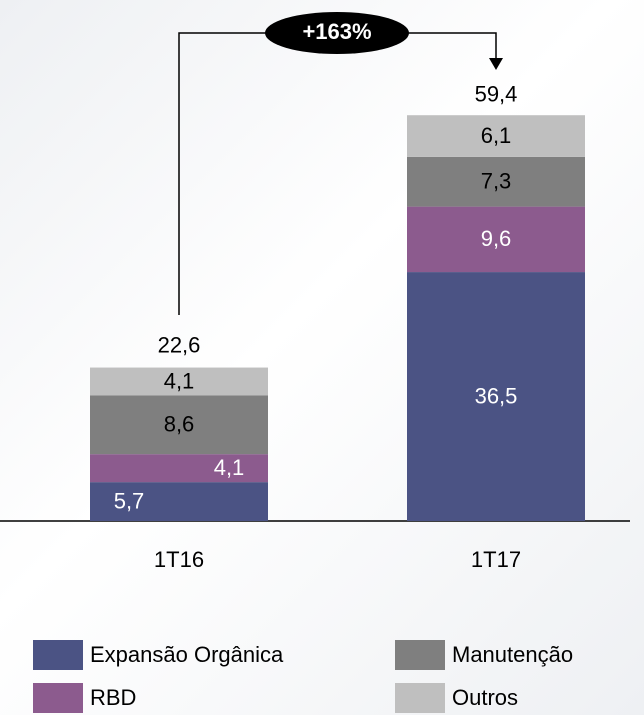  Describe the element at coordinates (113, 697) in the screenshot. I see `legend-label: RBD` at that location.